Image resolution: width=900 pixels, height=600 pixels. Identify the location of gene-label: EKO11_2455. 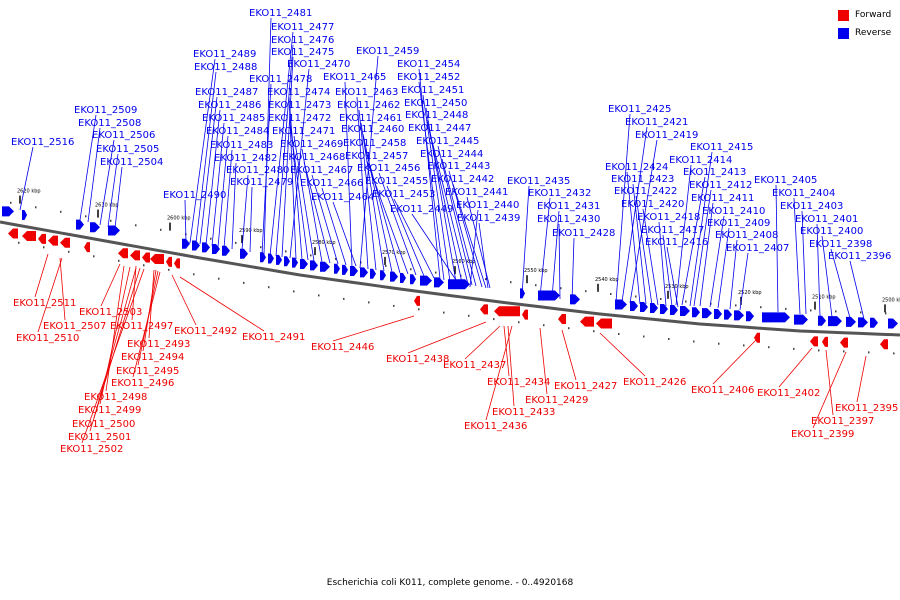
(396, 181).